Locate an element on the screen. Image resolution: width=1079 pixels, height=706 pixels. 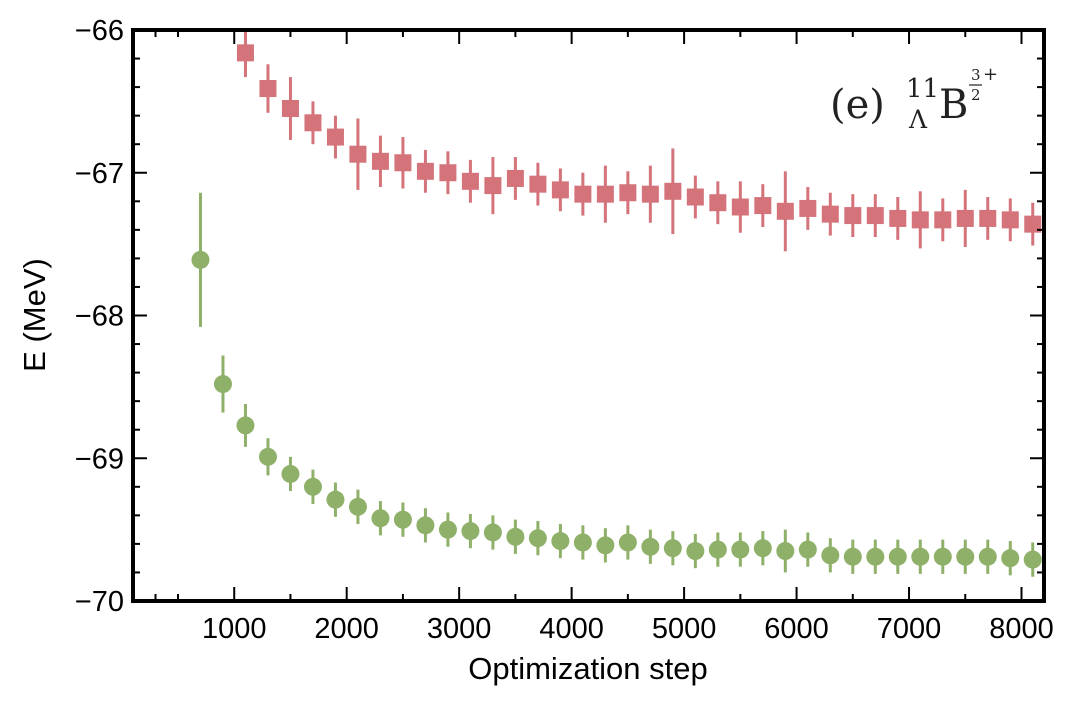
annotation-lambda: Λ is located at coordinates (918, 119).